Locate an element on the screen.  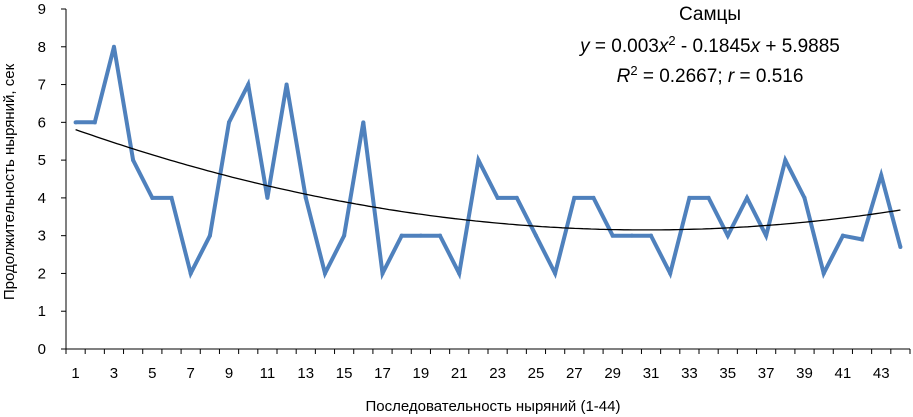
y-tick-label: 9 is located at coordinates (42, 9).